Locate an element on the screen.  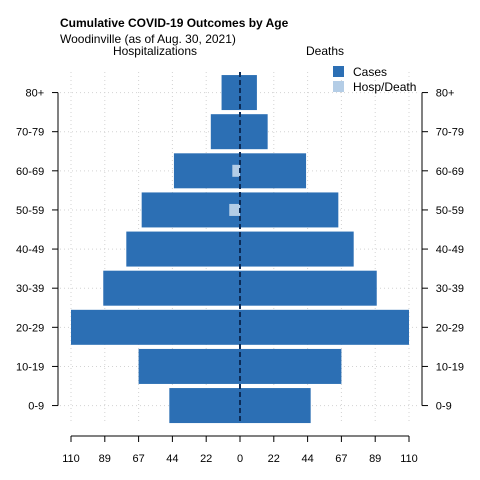
right-y-tick-label-10-19: 10-19 is located at coordinates (450, 367).